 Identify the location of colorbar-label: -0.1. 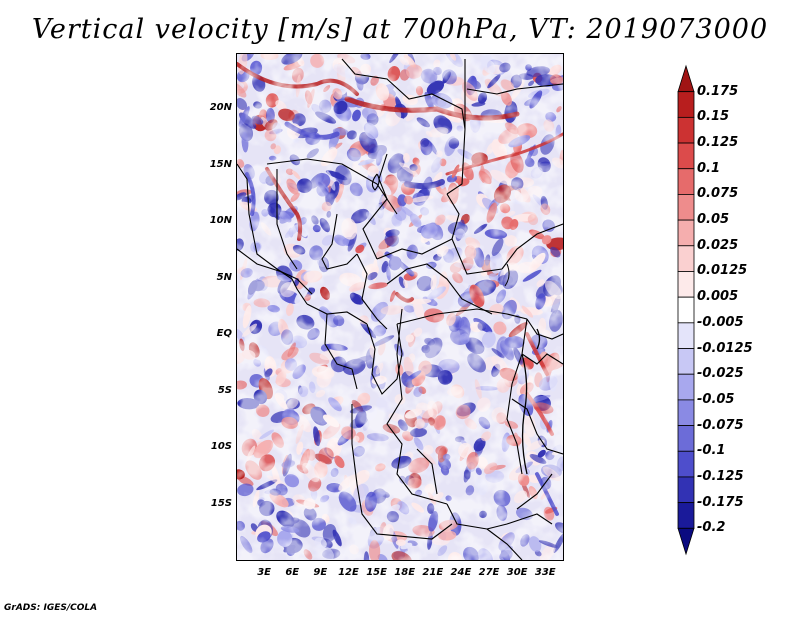
(711, 451).